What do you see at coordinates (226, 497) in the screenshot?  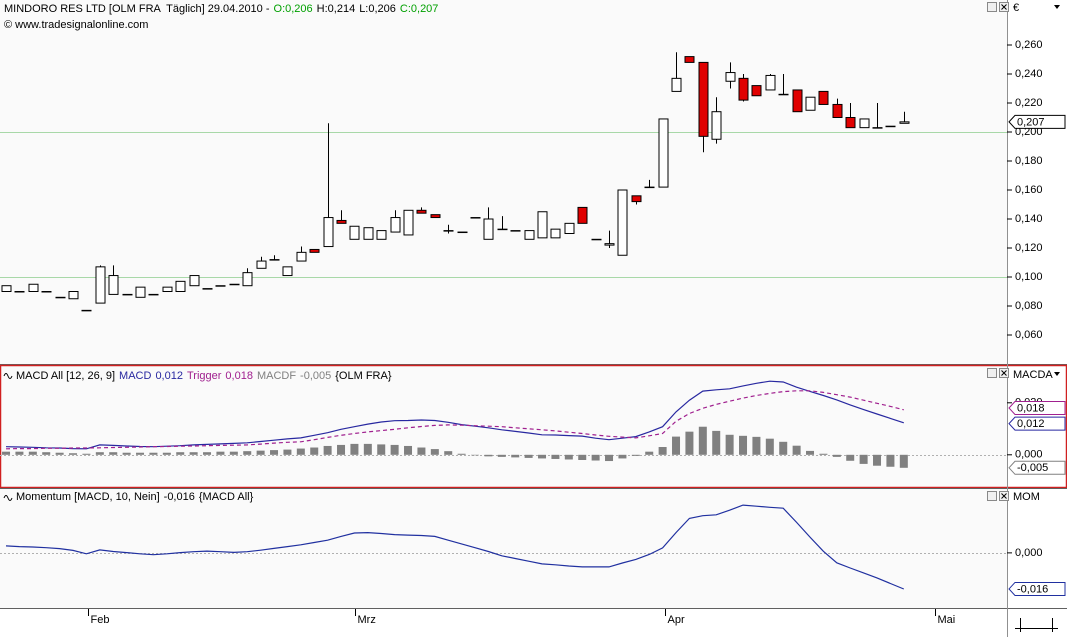 I see `source: {MACD All}` at bounding box center [226, 497].